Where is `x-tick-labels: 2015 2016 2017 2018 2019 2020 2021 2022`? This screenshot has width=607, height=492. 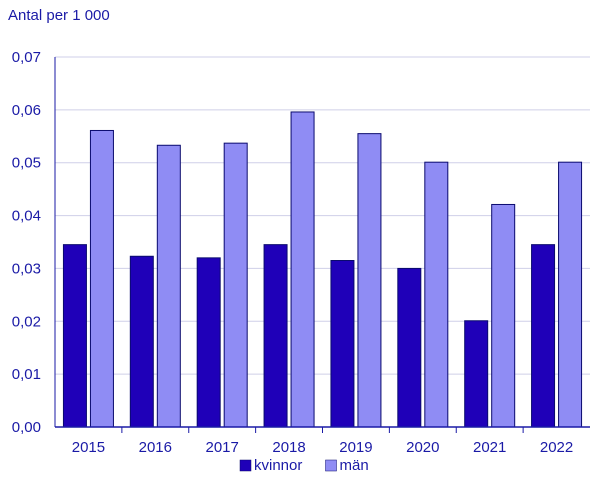 x-tick-labels: 2015 2016 2017 2018 2019 2020 2021 2022 is located at coordinates (323, 447).